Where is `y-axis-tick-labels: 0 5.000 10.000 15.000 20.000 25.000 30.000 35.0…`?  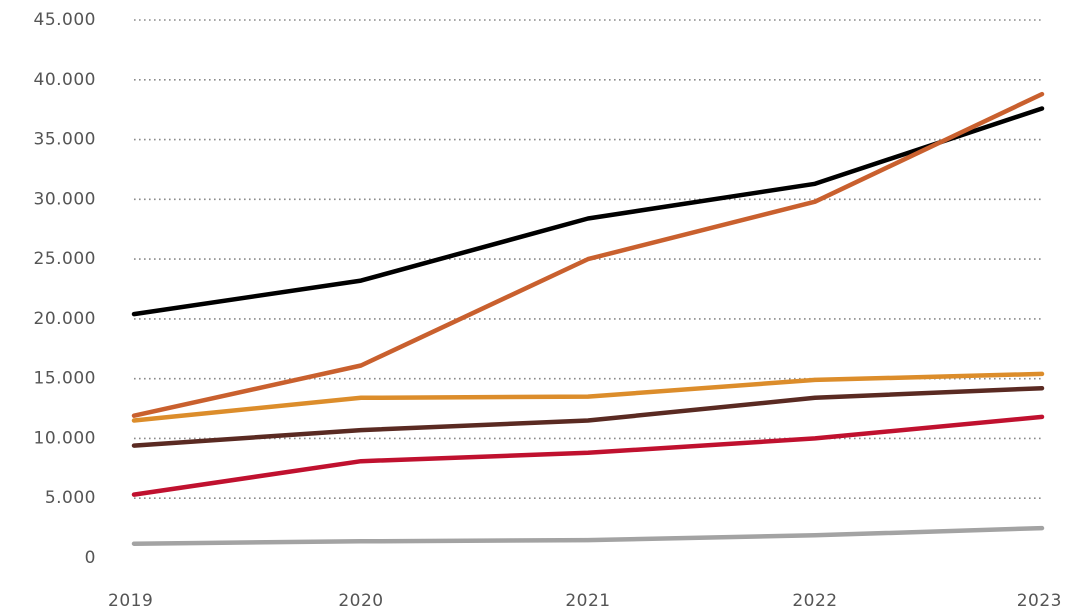
y-axis-tick-labels: 0 5.000 10.000 15.000 20.000 25.000 30.000 35.0… is located at coordinates (65, 289).